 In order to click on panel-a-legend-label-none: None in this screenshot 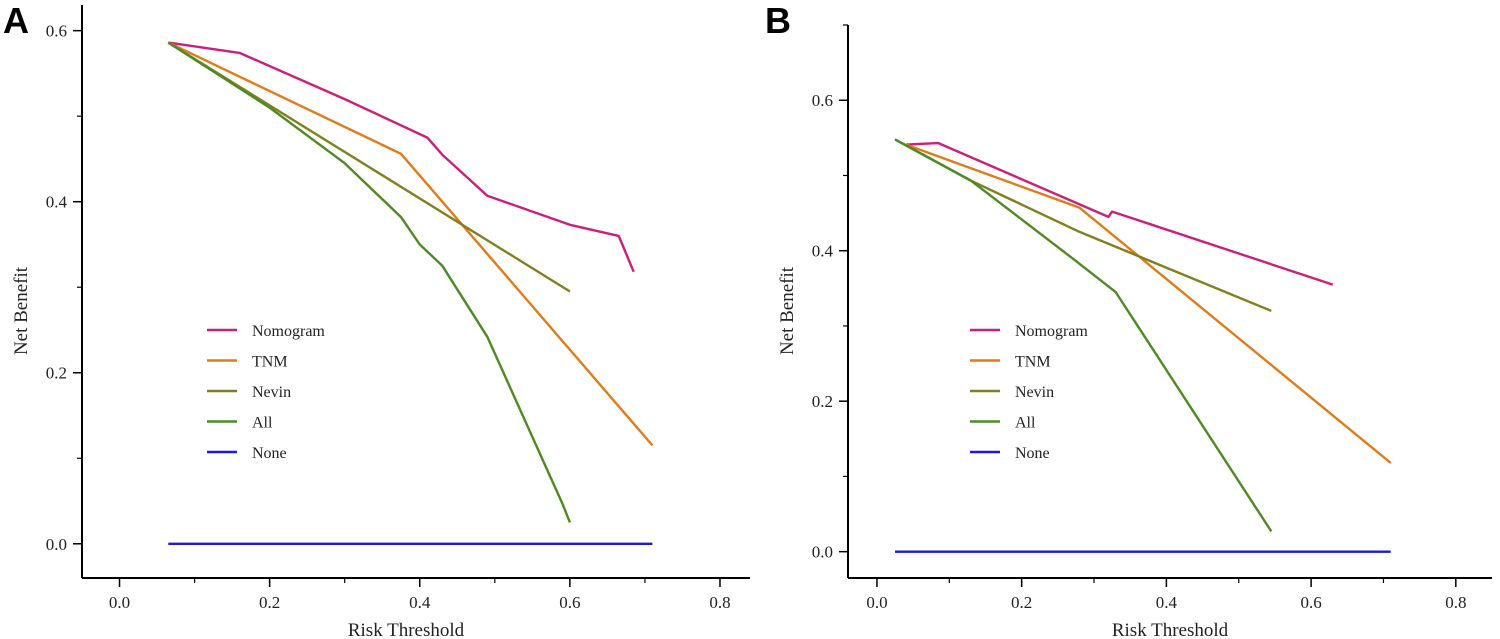, I will do `click(269, 453)`.